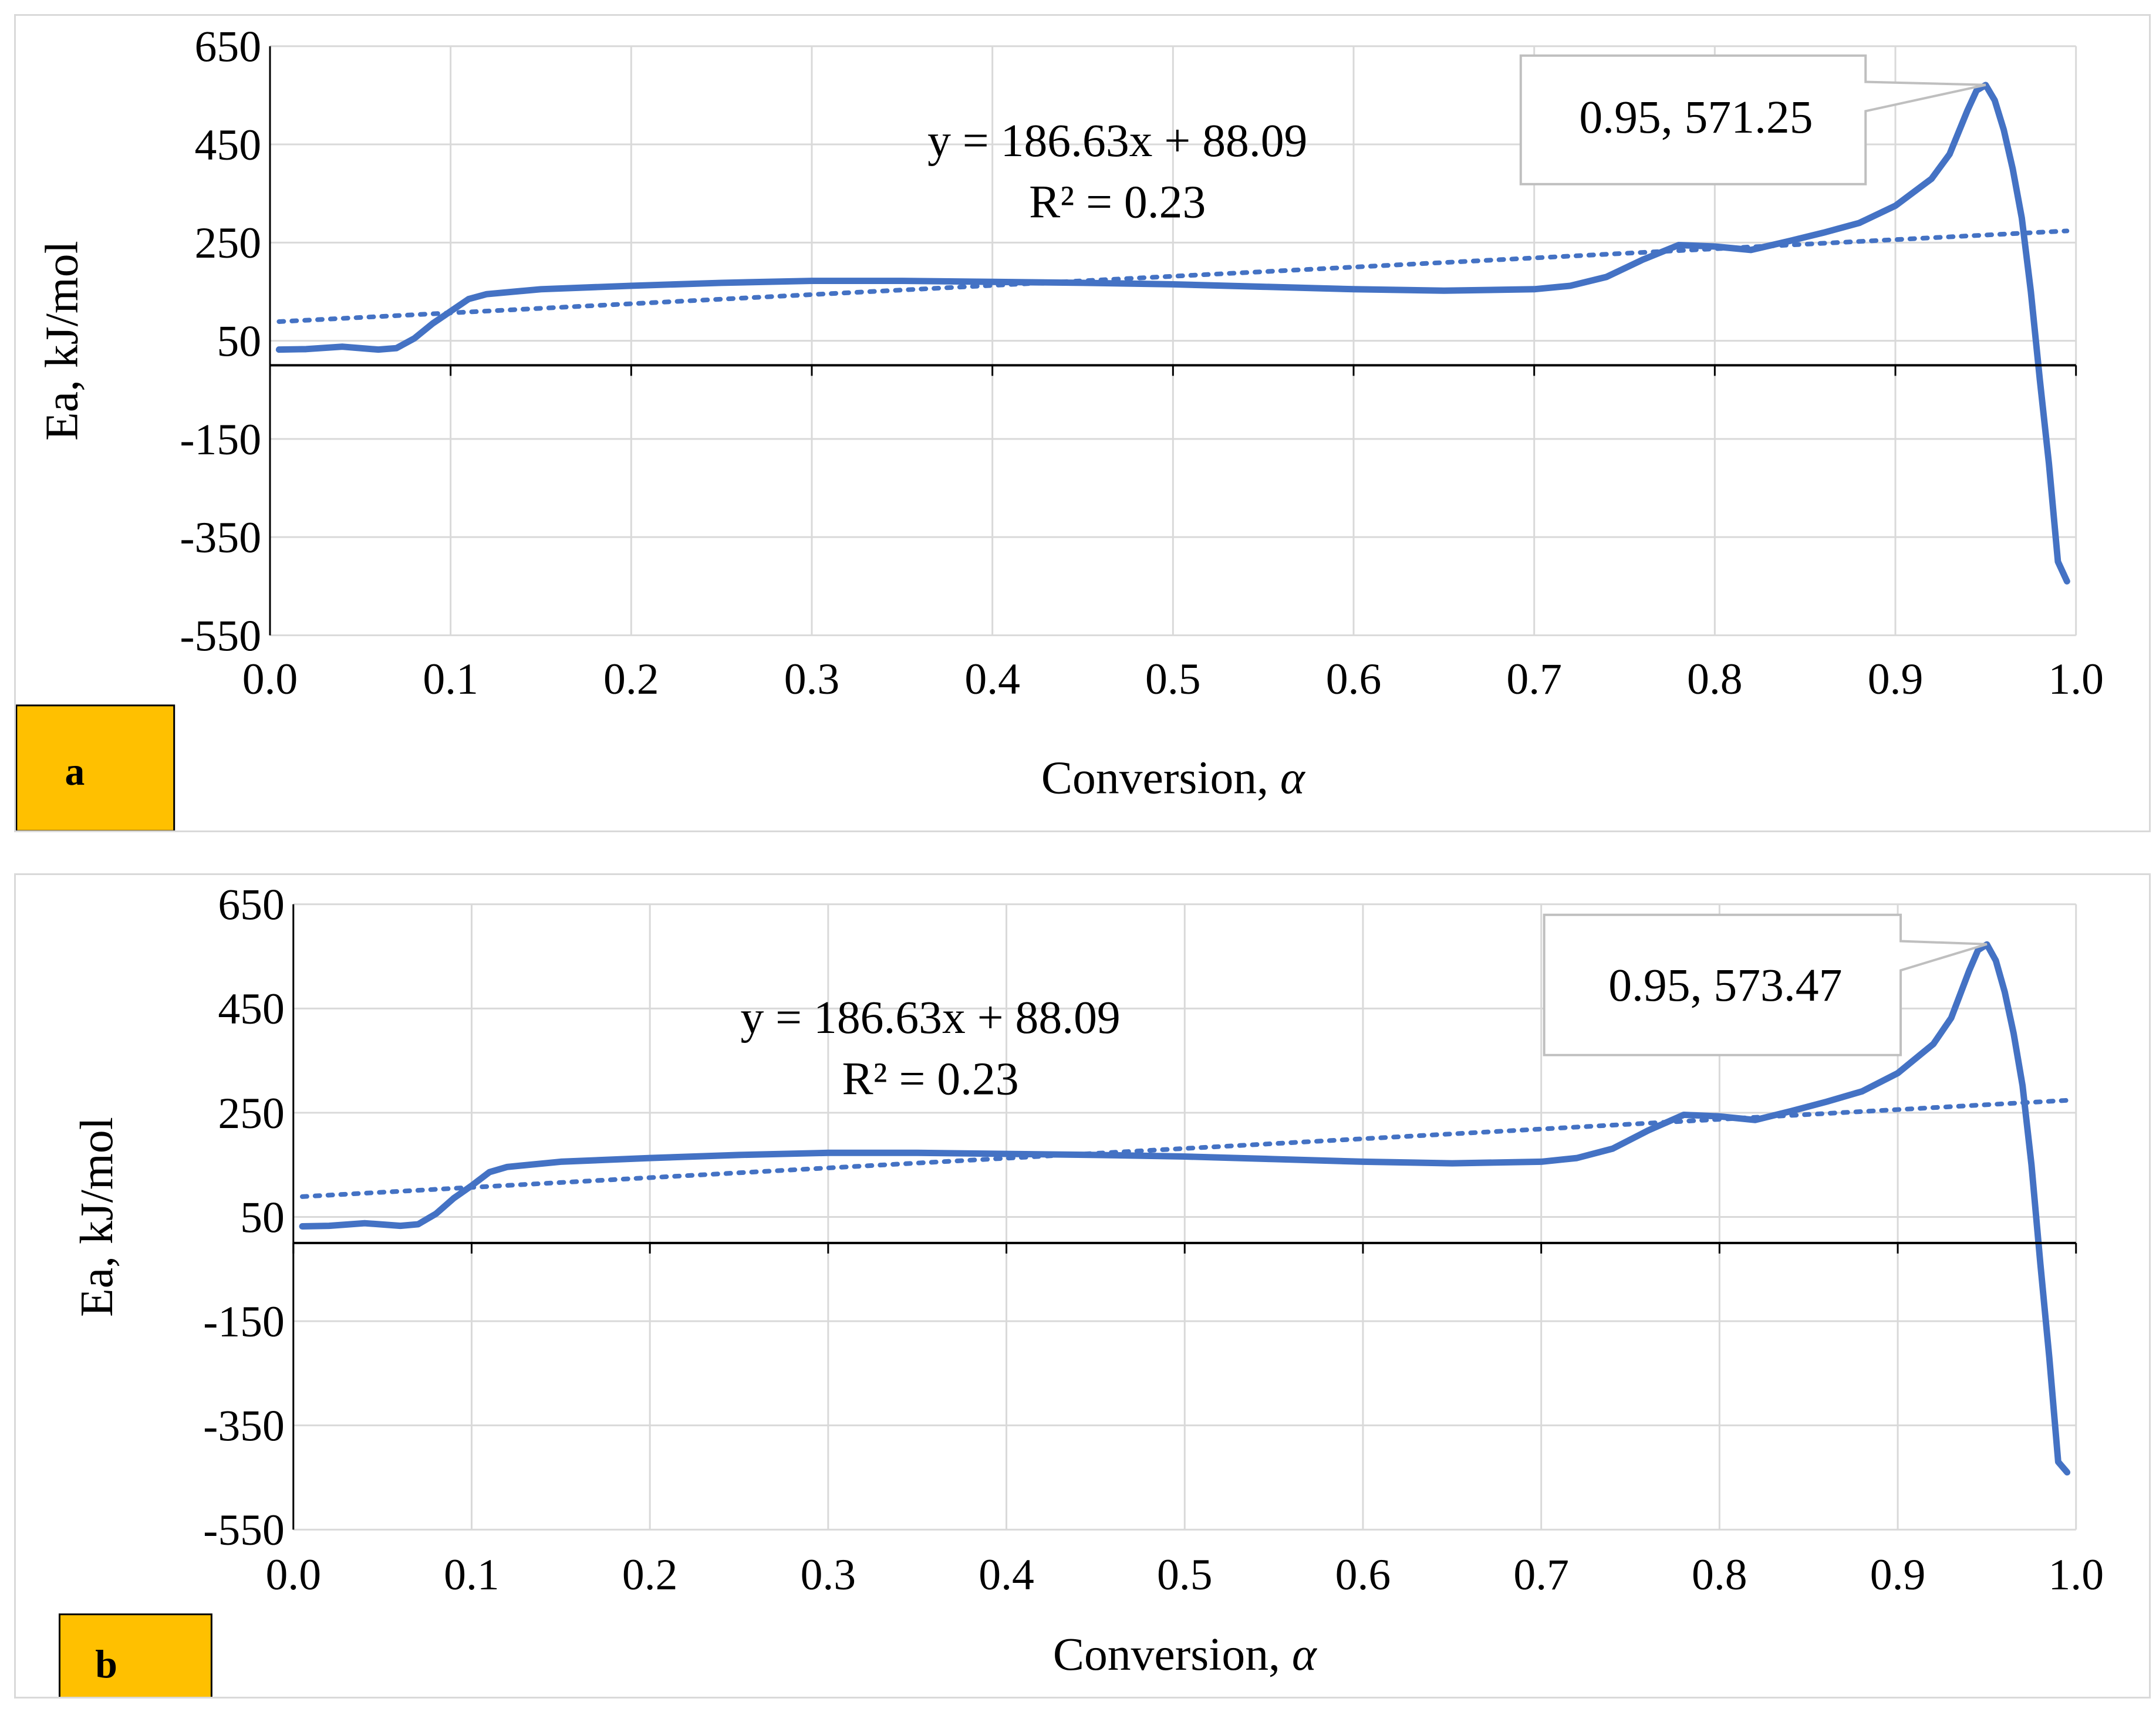 The image size is (2156, 1712). Describe the element at coordinates (1725, 986) in the screenshot. I see `callout-label: 0.95, 573.47` at that location.